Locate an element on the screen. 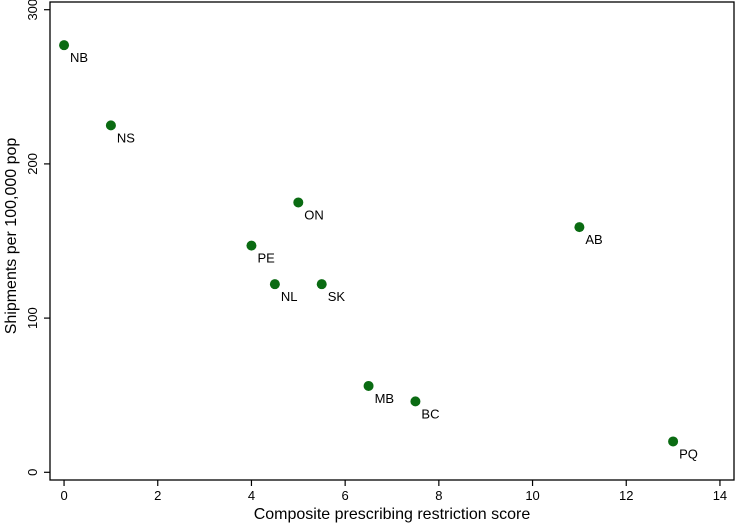 This screenshot has width=736, height=526. x-tick-label: 14 is located at coordinates (720, 495).